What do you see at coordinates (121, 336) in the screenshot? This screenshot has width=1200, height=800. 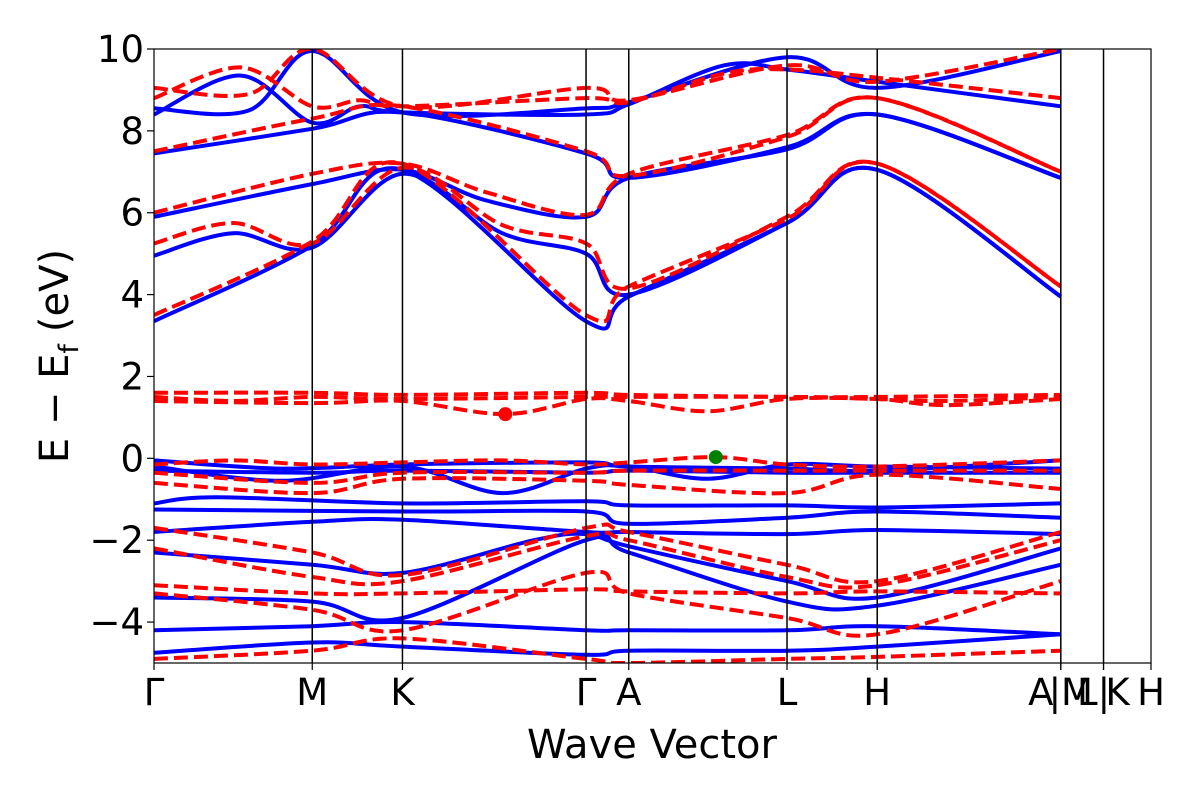 I see `y-axis-ticks: −4 −2 0 2 4 6 8 10` at bounding box center [121, 336].